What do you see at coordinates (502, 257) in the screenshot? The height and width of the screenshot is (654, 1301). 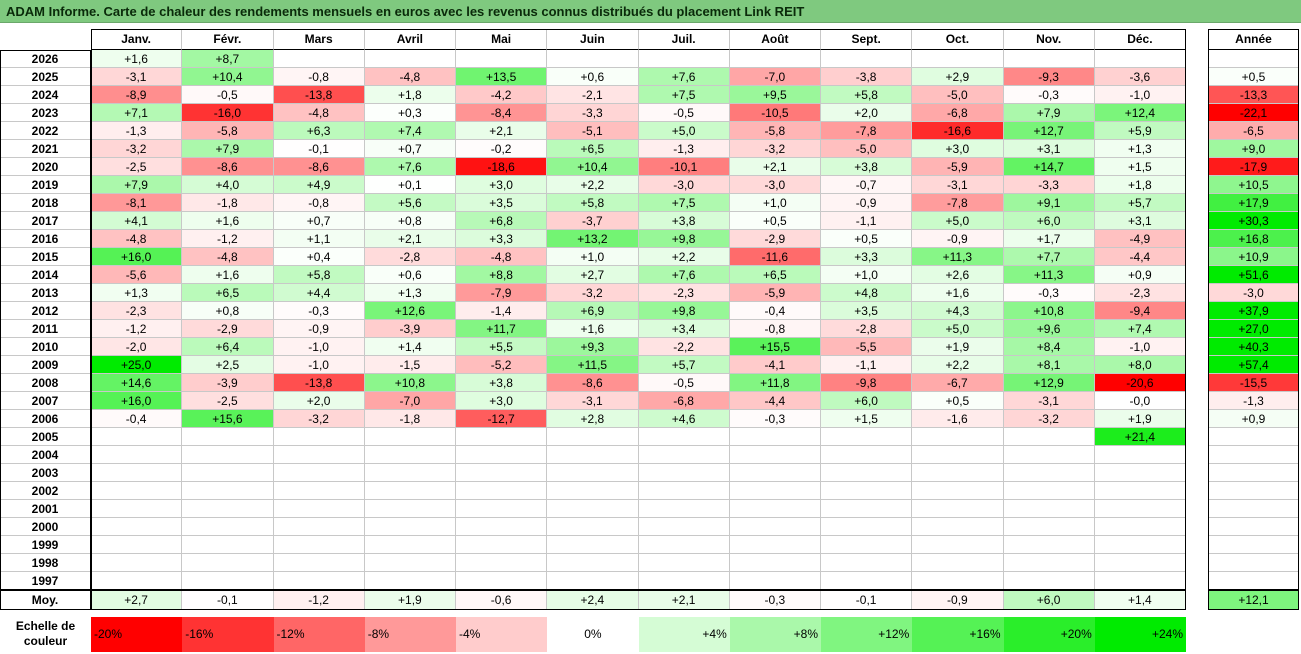 I see `heatmap-cell: -4,8` at bounding box center [502, 257].